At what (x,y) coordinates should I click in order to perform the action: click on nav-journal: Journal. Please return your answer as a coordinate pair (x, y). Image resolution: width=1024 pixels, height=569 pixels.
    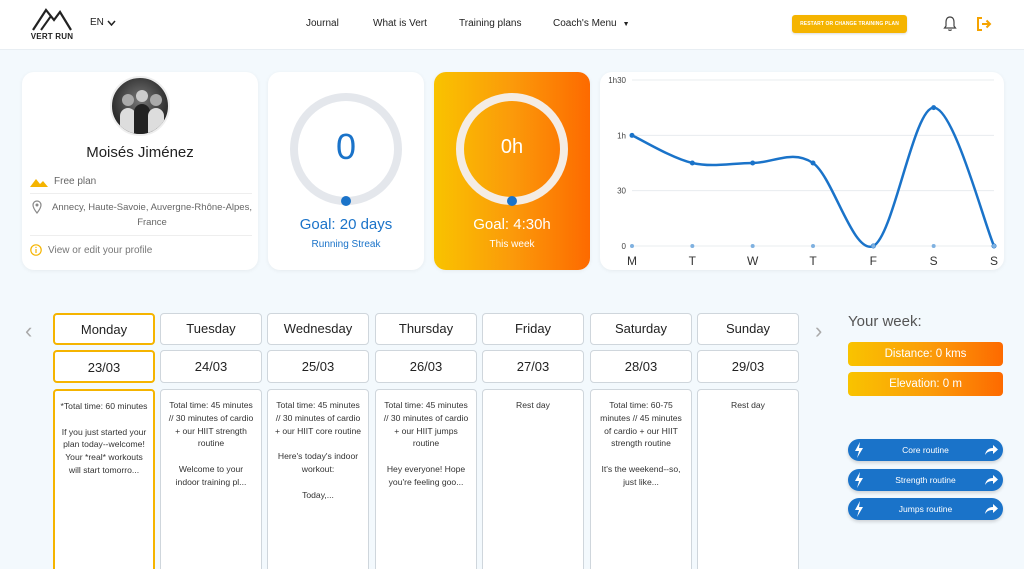
    Looking at the image, I should click on (322, 23).